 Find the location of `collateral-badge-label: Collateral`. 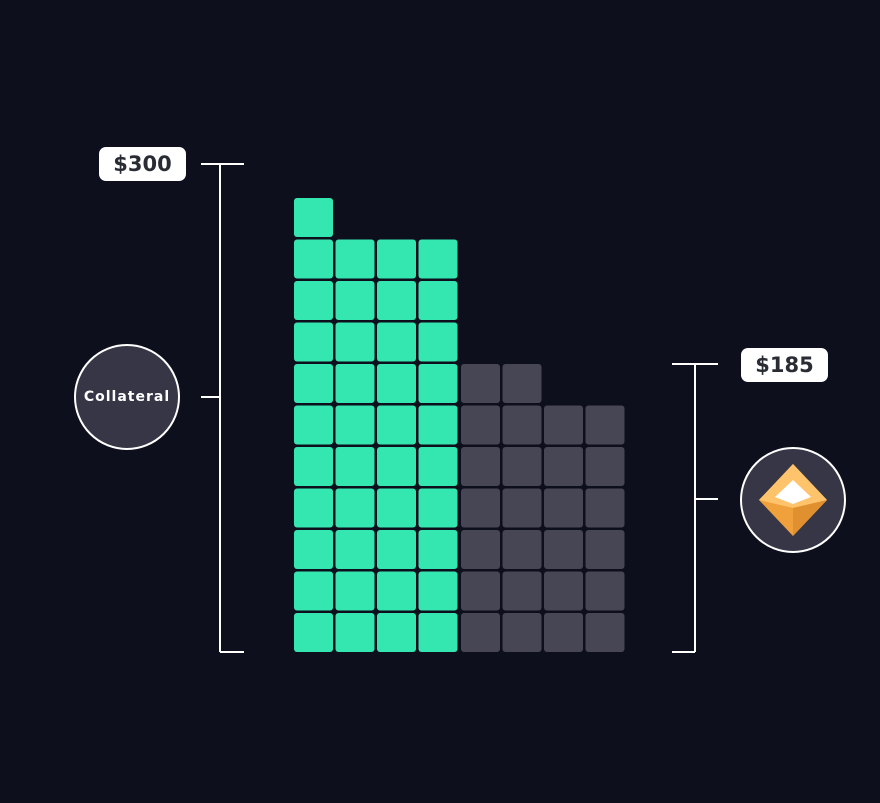

collateral-badge-label: Collateral is located at coordinates (127, 397).